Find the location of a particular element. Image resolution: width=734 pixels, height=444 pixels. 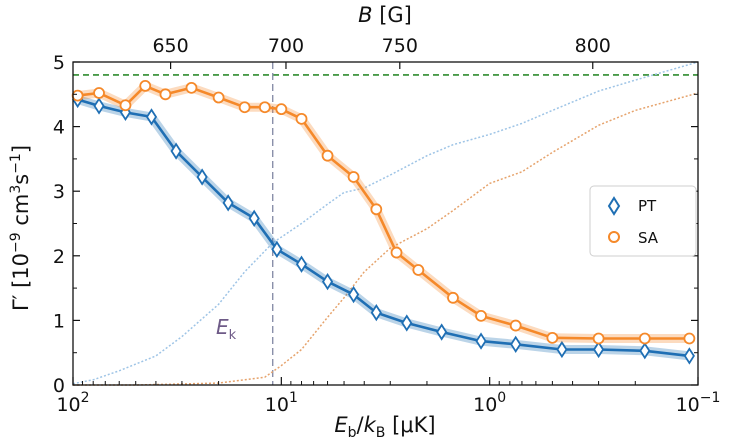

y-tick-label: 4 is located at coordinates (59, 128).